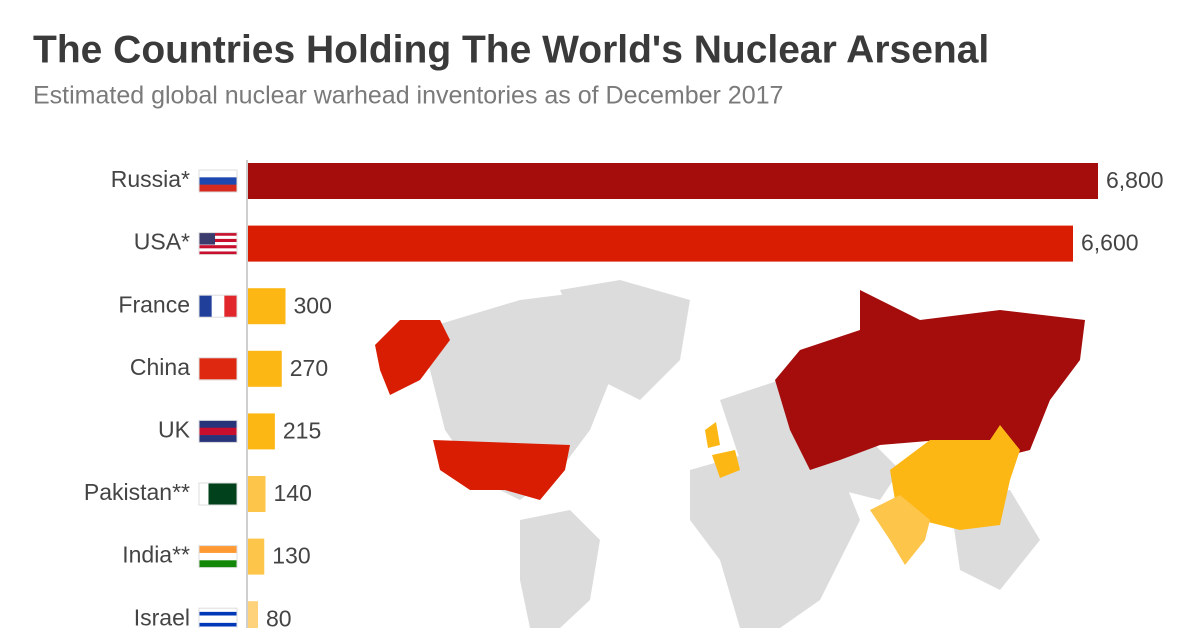  What do you see at coordinates (162, 616) in the screenshot?
I see `category-label: Israel` at bounding box center [162, 616].